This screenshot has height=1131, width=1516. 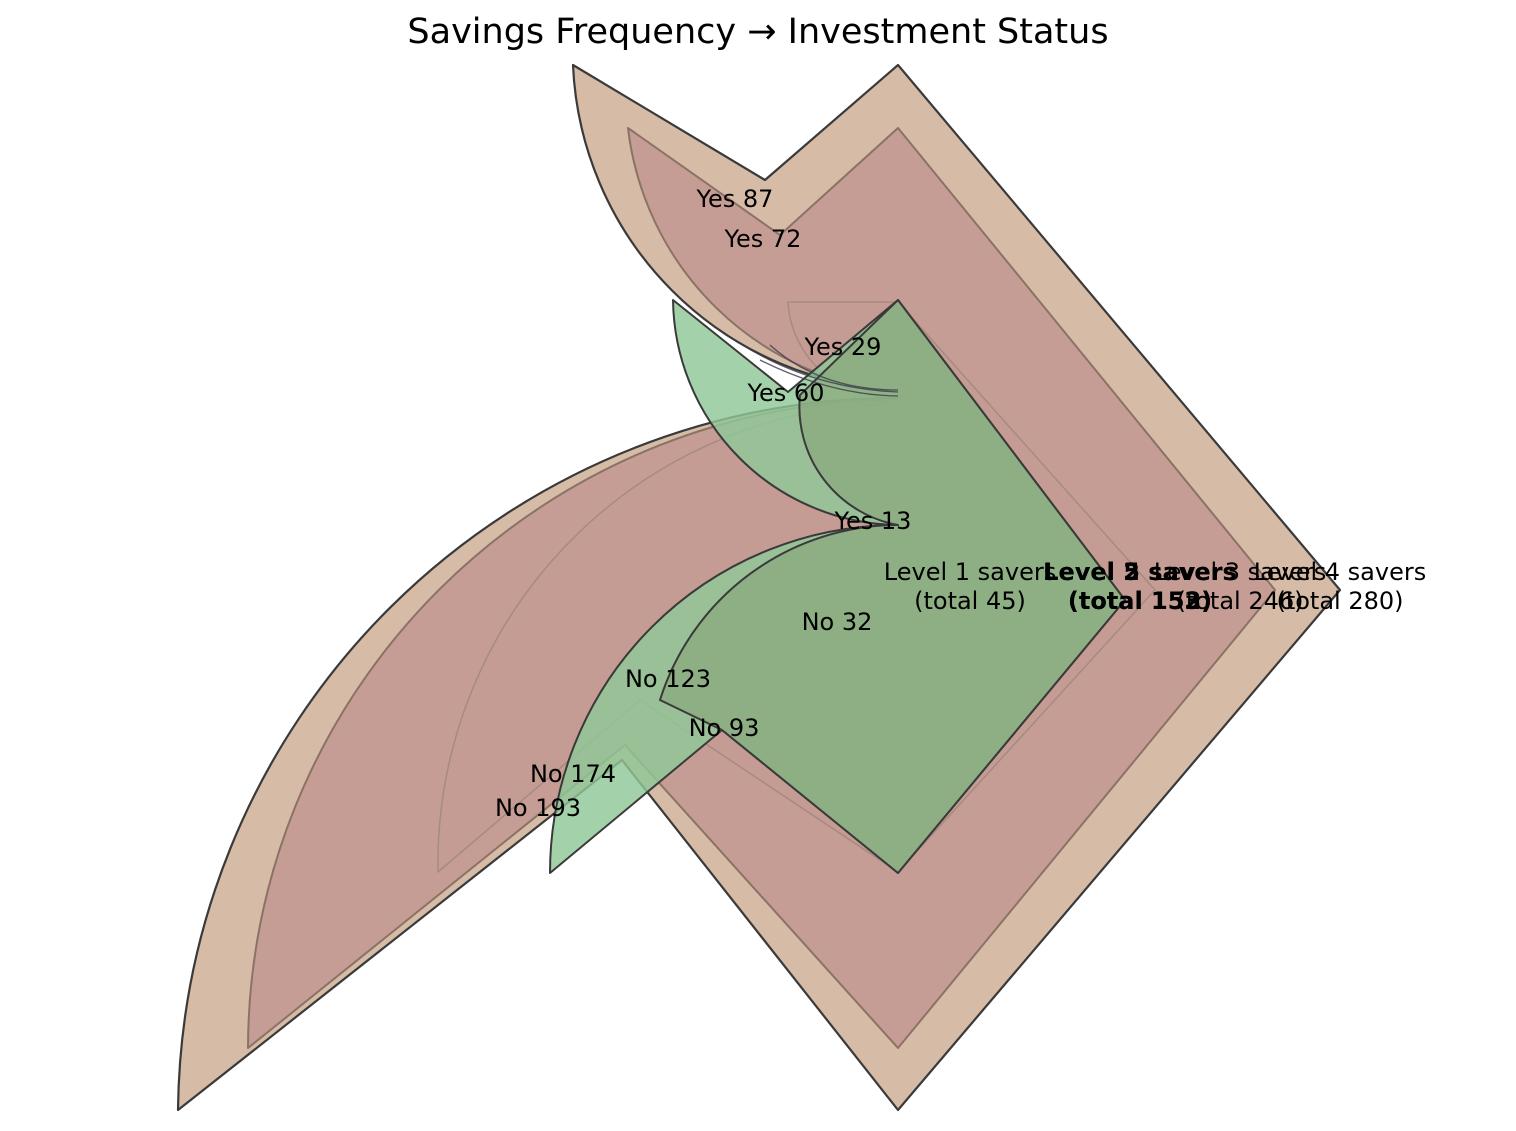 I want to click on node-label-l2: Level 2 savers, so click(x=1140, y=572).